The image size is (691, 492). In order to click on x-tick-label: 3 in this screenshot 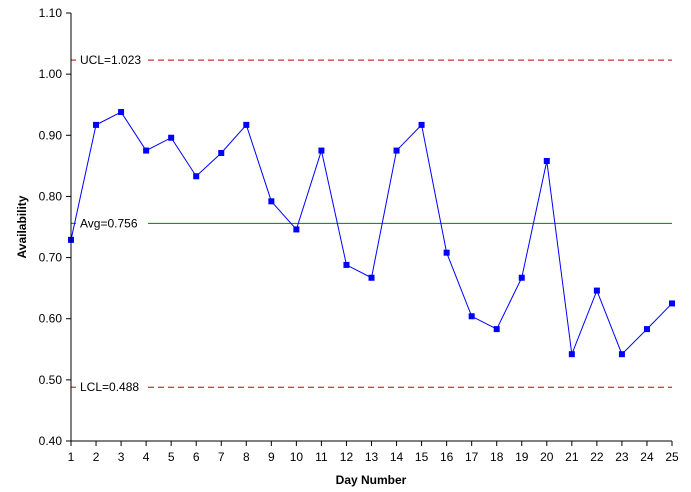, I will do `click(121, 457)`.